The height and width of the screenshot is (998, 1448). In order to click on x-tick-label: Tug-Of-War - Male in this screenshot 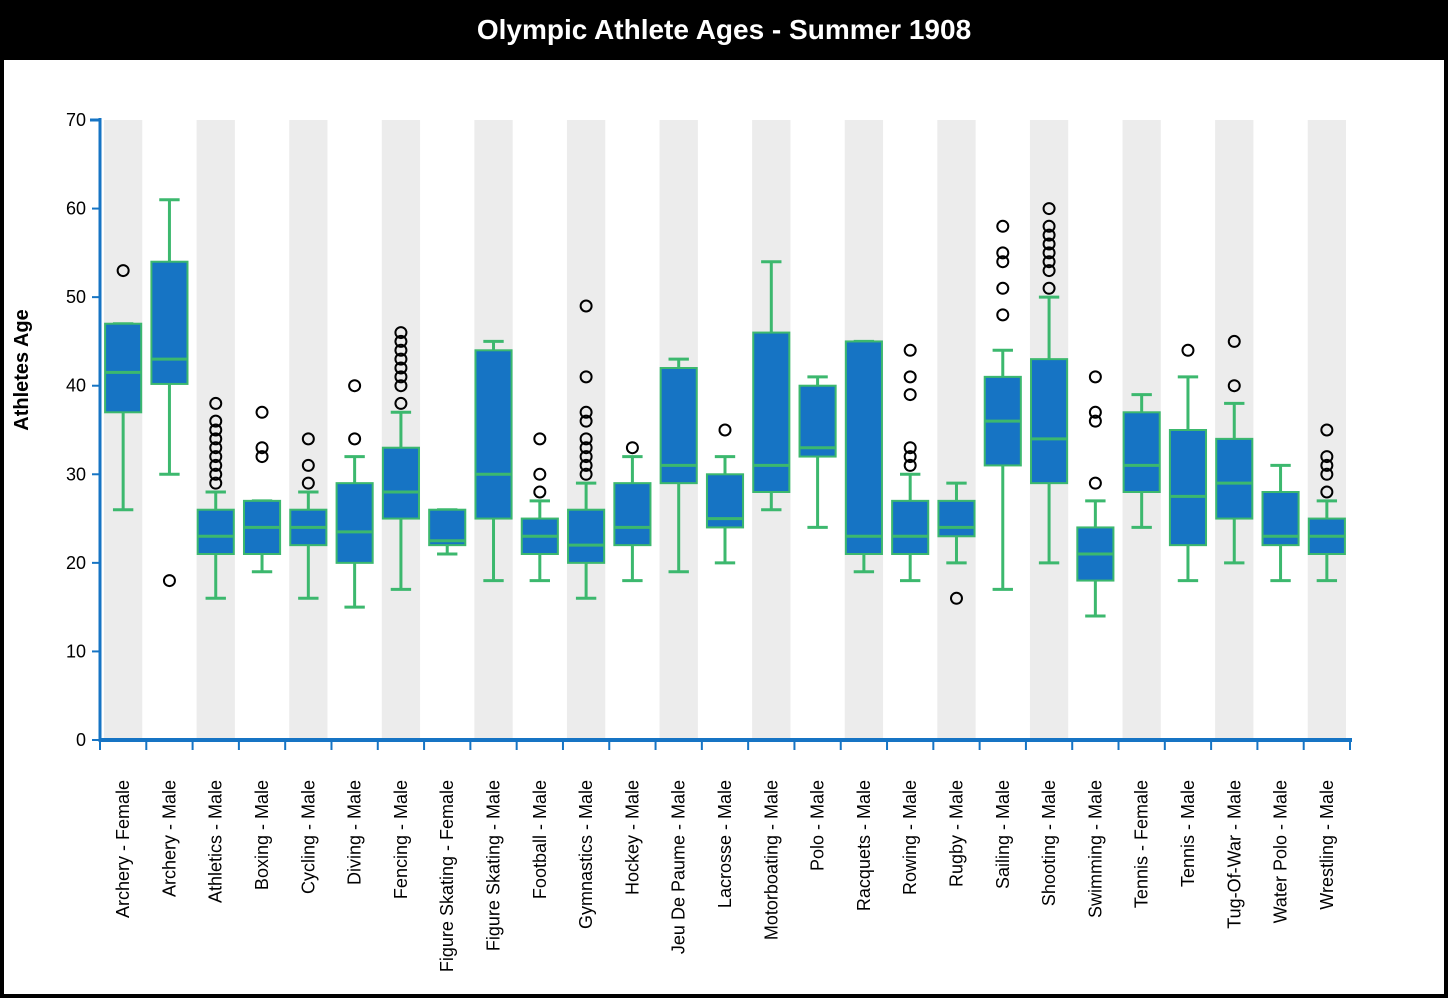, I will do `click(1234, 854)`.